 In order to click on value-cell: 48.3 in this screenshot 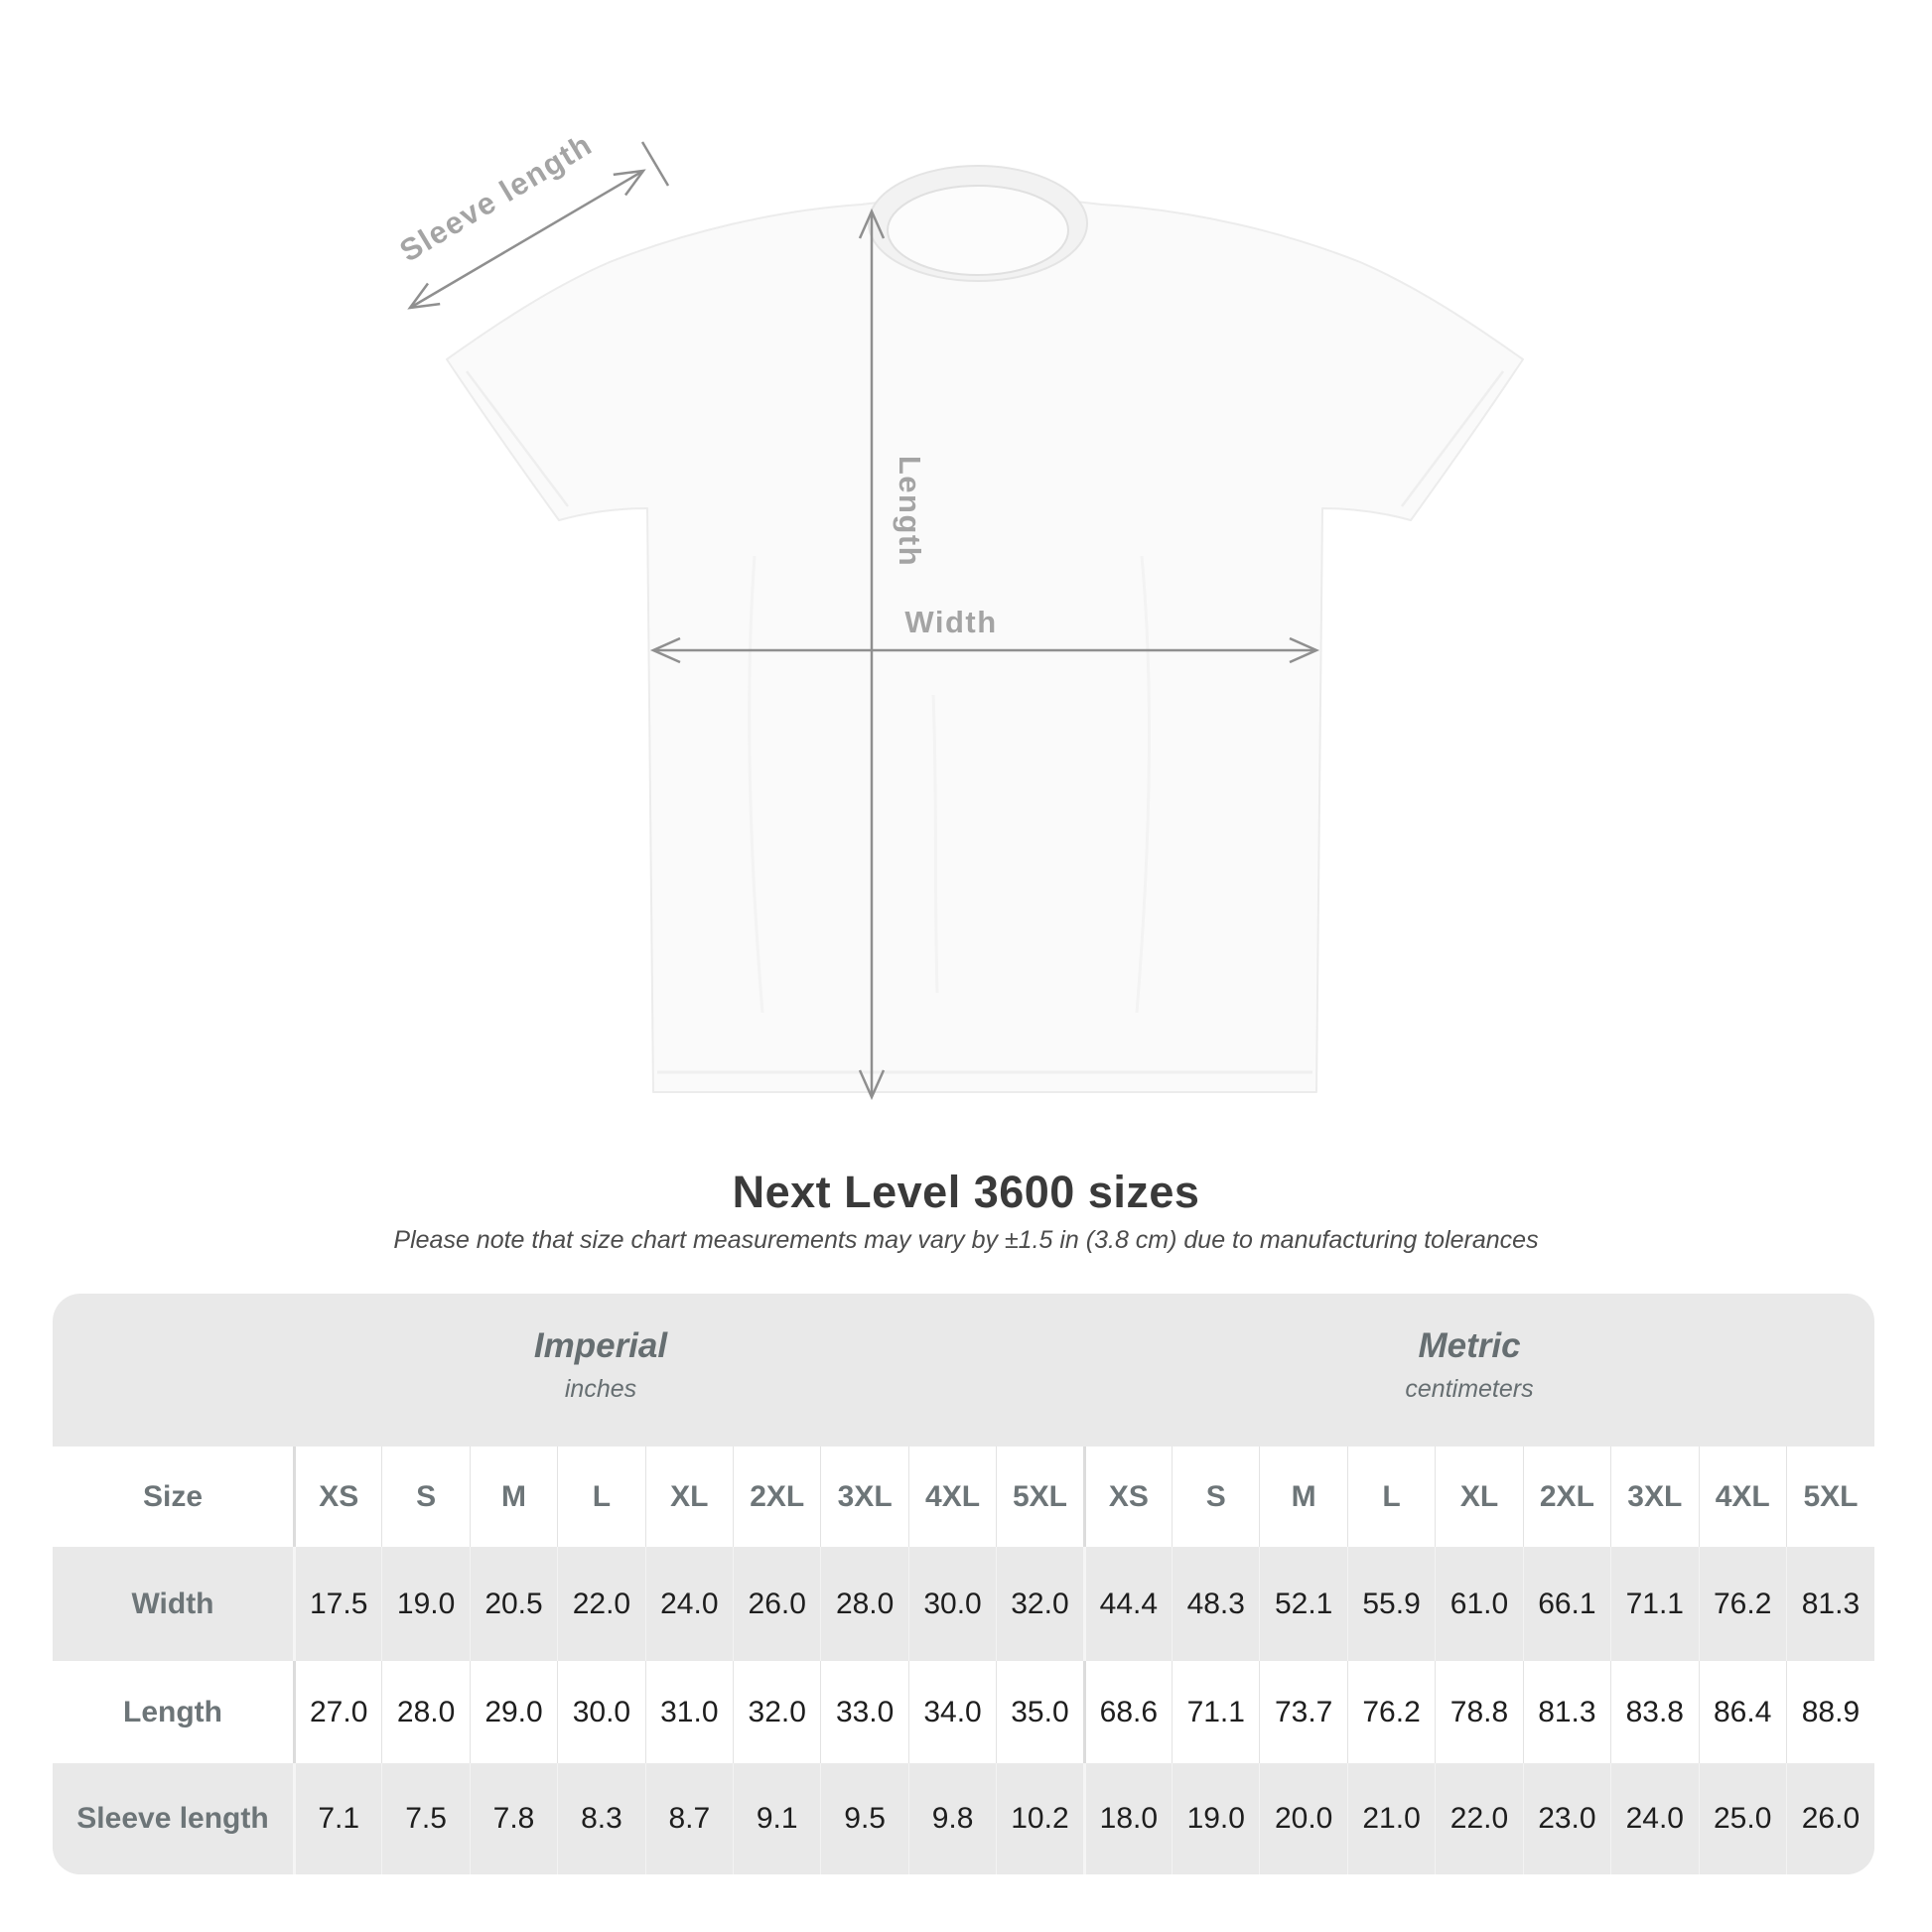, I will do `click(1216, 1604)`.